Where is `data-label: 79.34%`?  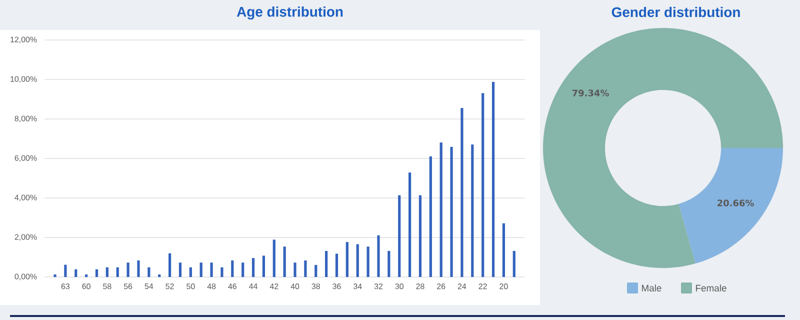 data-label: 79.34% is located at coordinates (590, 93).